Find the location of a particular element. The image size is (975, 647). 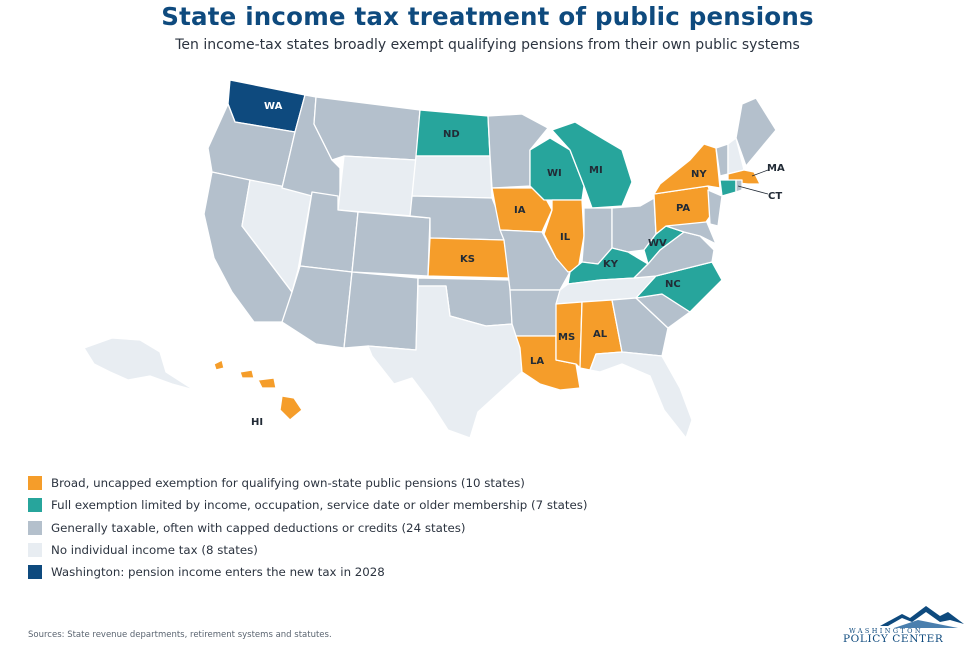

label-ct: CT is located at coordinates (775, 196).